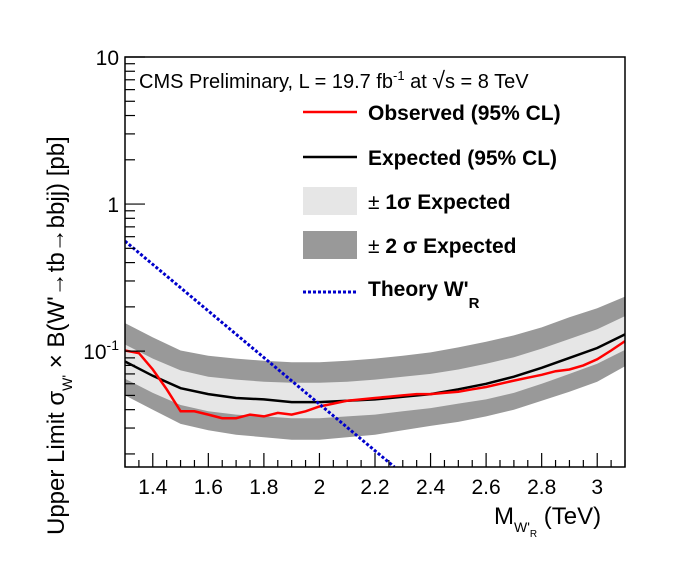  What do you see at coordinates (442, 246) in the screenshot?
I see `legend-two-sigma-label: ± 2 σ Expected` at bounding box center [442, 246].